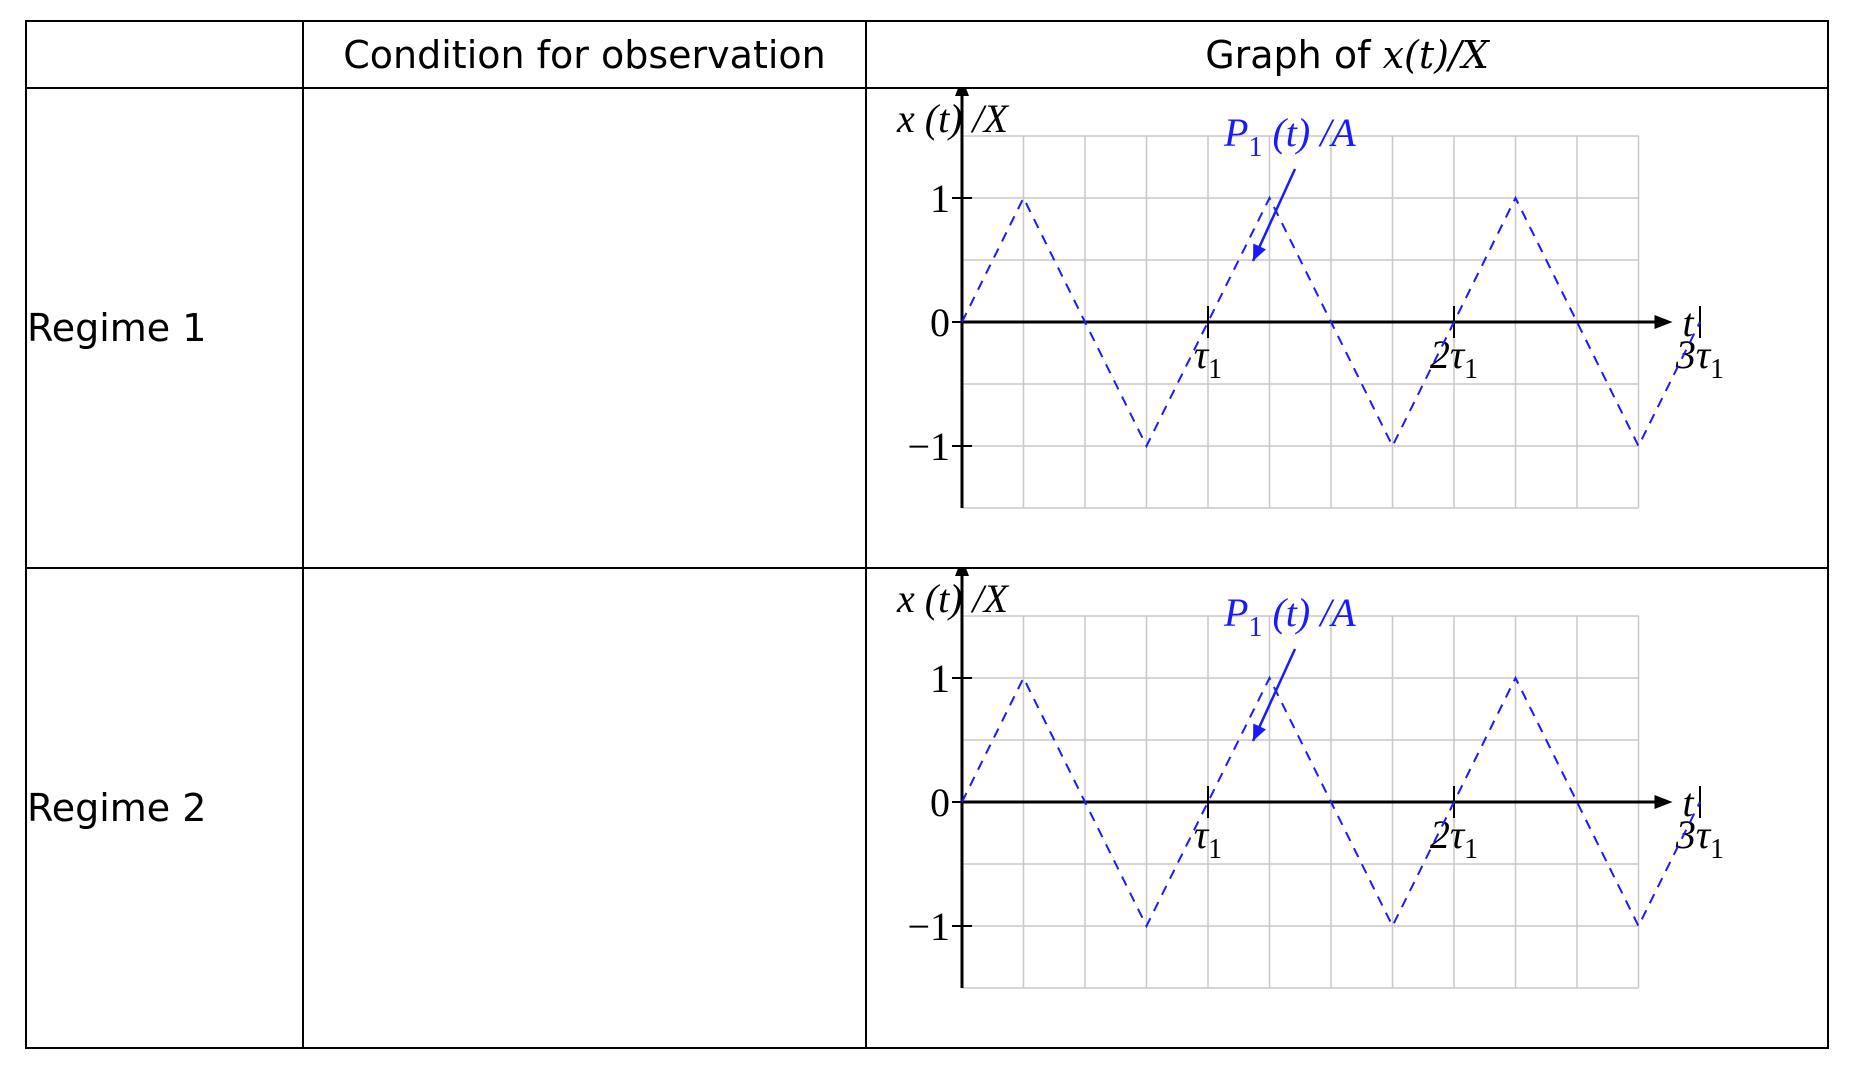 This screenshot has height=1067, width=1849. Describe the element at coordinates (164, 54) in the screenshot. I see `header-empty` at that location.